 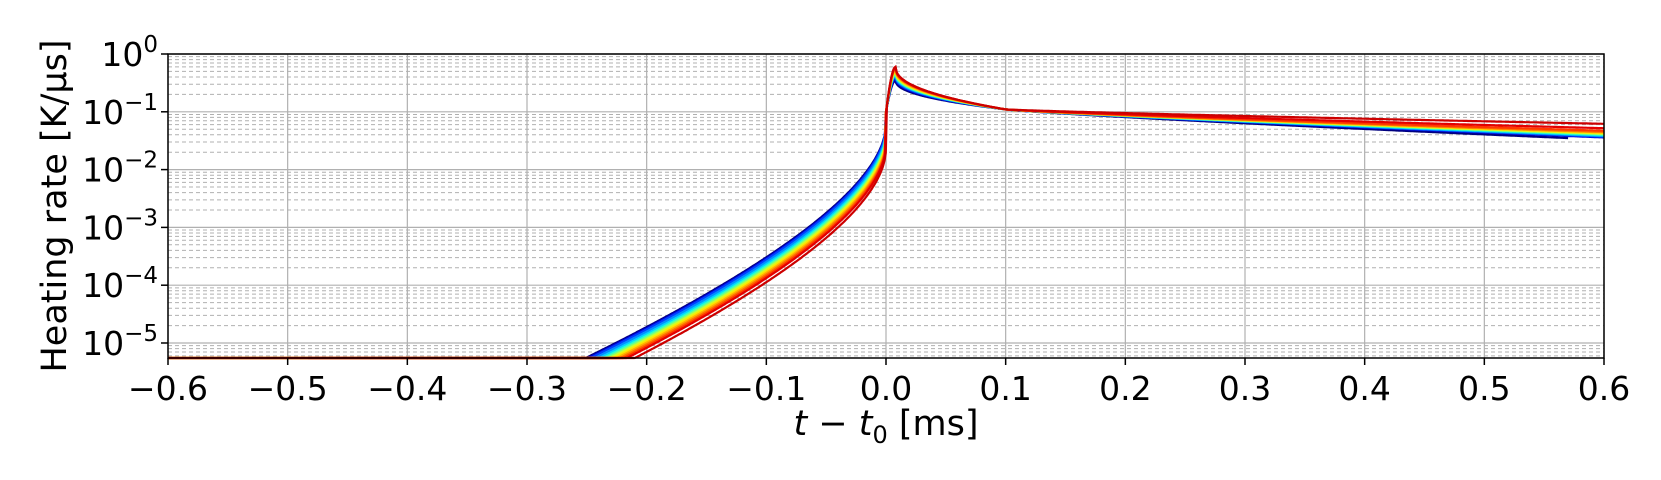 What do you see at coordinates (1245, 388) in the screenshot?
I see `x-tick-label: 0.3` at bounding box center [1245, 388].